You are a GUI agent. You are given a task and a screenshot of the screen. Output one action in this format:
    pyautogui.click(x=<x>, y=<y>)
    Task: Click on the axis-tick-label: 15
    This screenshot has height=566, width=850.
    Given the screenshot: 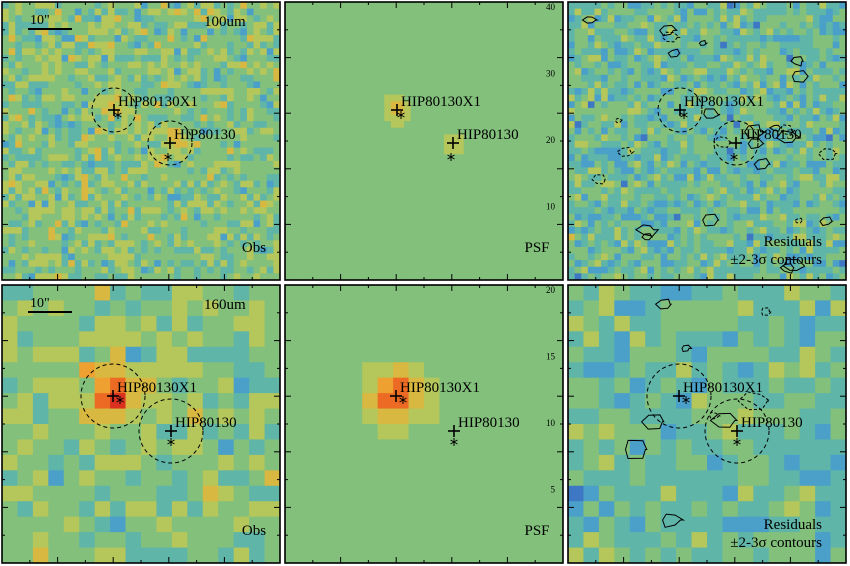 What is the action you would take?
    pyautogui.click(x=551, y=357)
    